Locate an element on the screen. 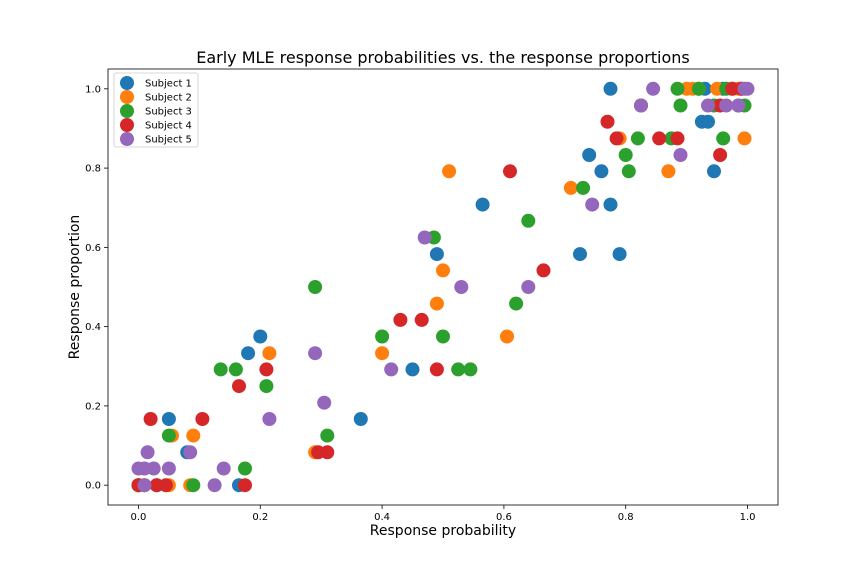  legend-label-5: Subject 5 is located at coordinates (168, 140).